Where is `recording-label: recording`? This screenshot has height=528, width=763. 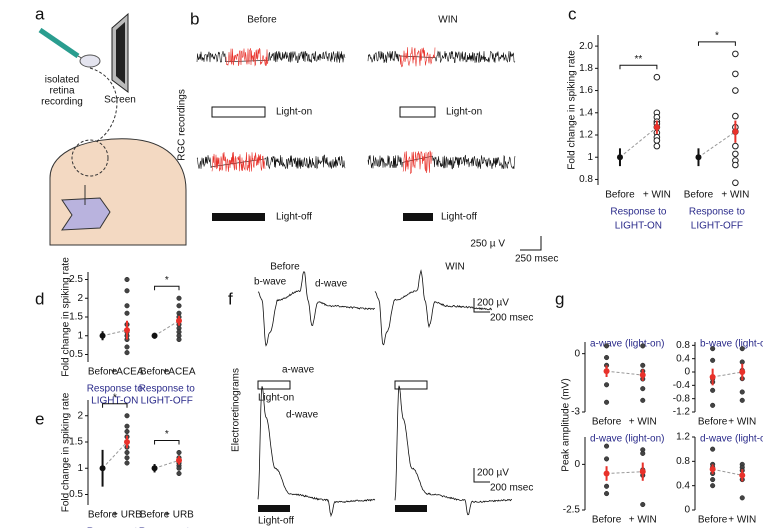
recording-label: recording is located at coordinates (62, 102).